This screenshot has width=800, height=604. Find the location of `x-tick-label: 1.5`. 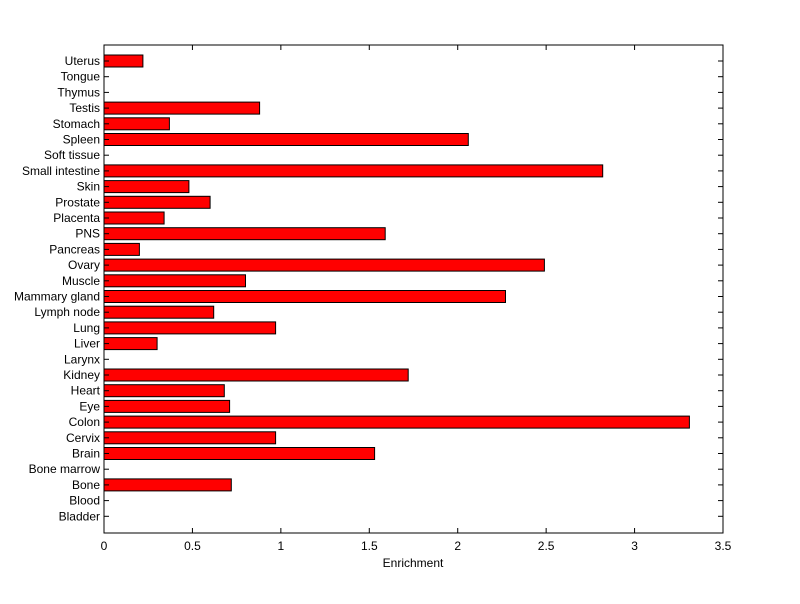

x-tick-label: 1.5 is located at coordinates (369, 546).